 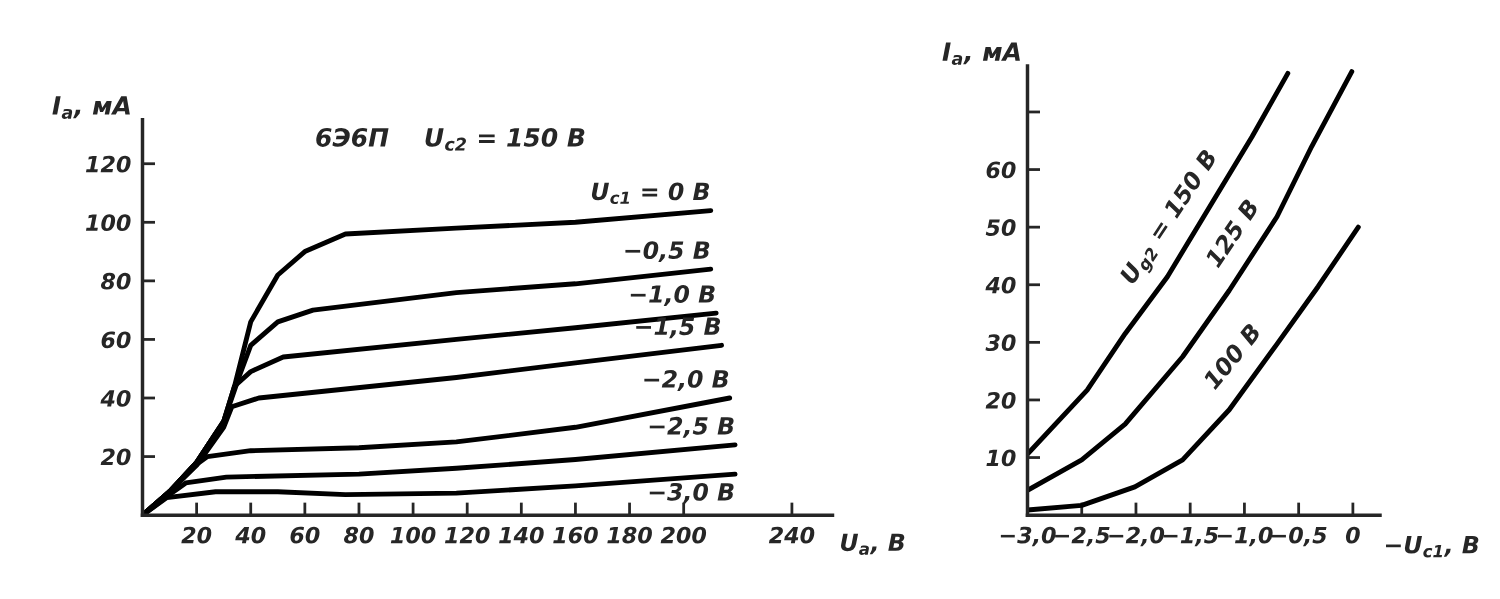 I want to click on x-tick-label: 20, so click(x=196, y=535).